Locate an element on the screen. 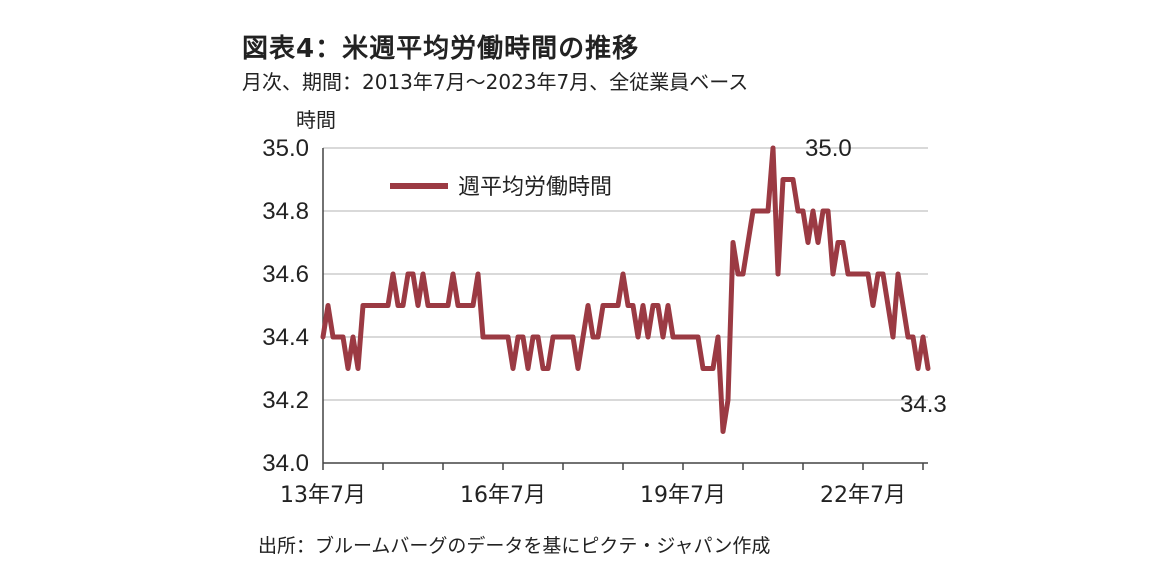 The height and width of the screenshot is (577, 1152). x-tick-labels: 13年7月 16年7月 19年7月 22年7月 is located at coordinates (593, 495).